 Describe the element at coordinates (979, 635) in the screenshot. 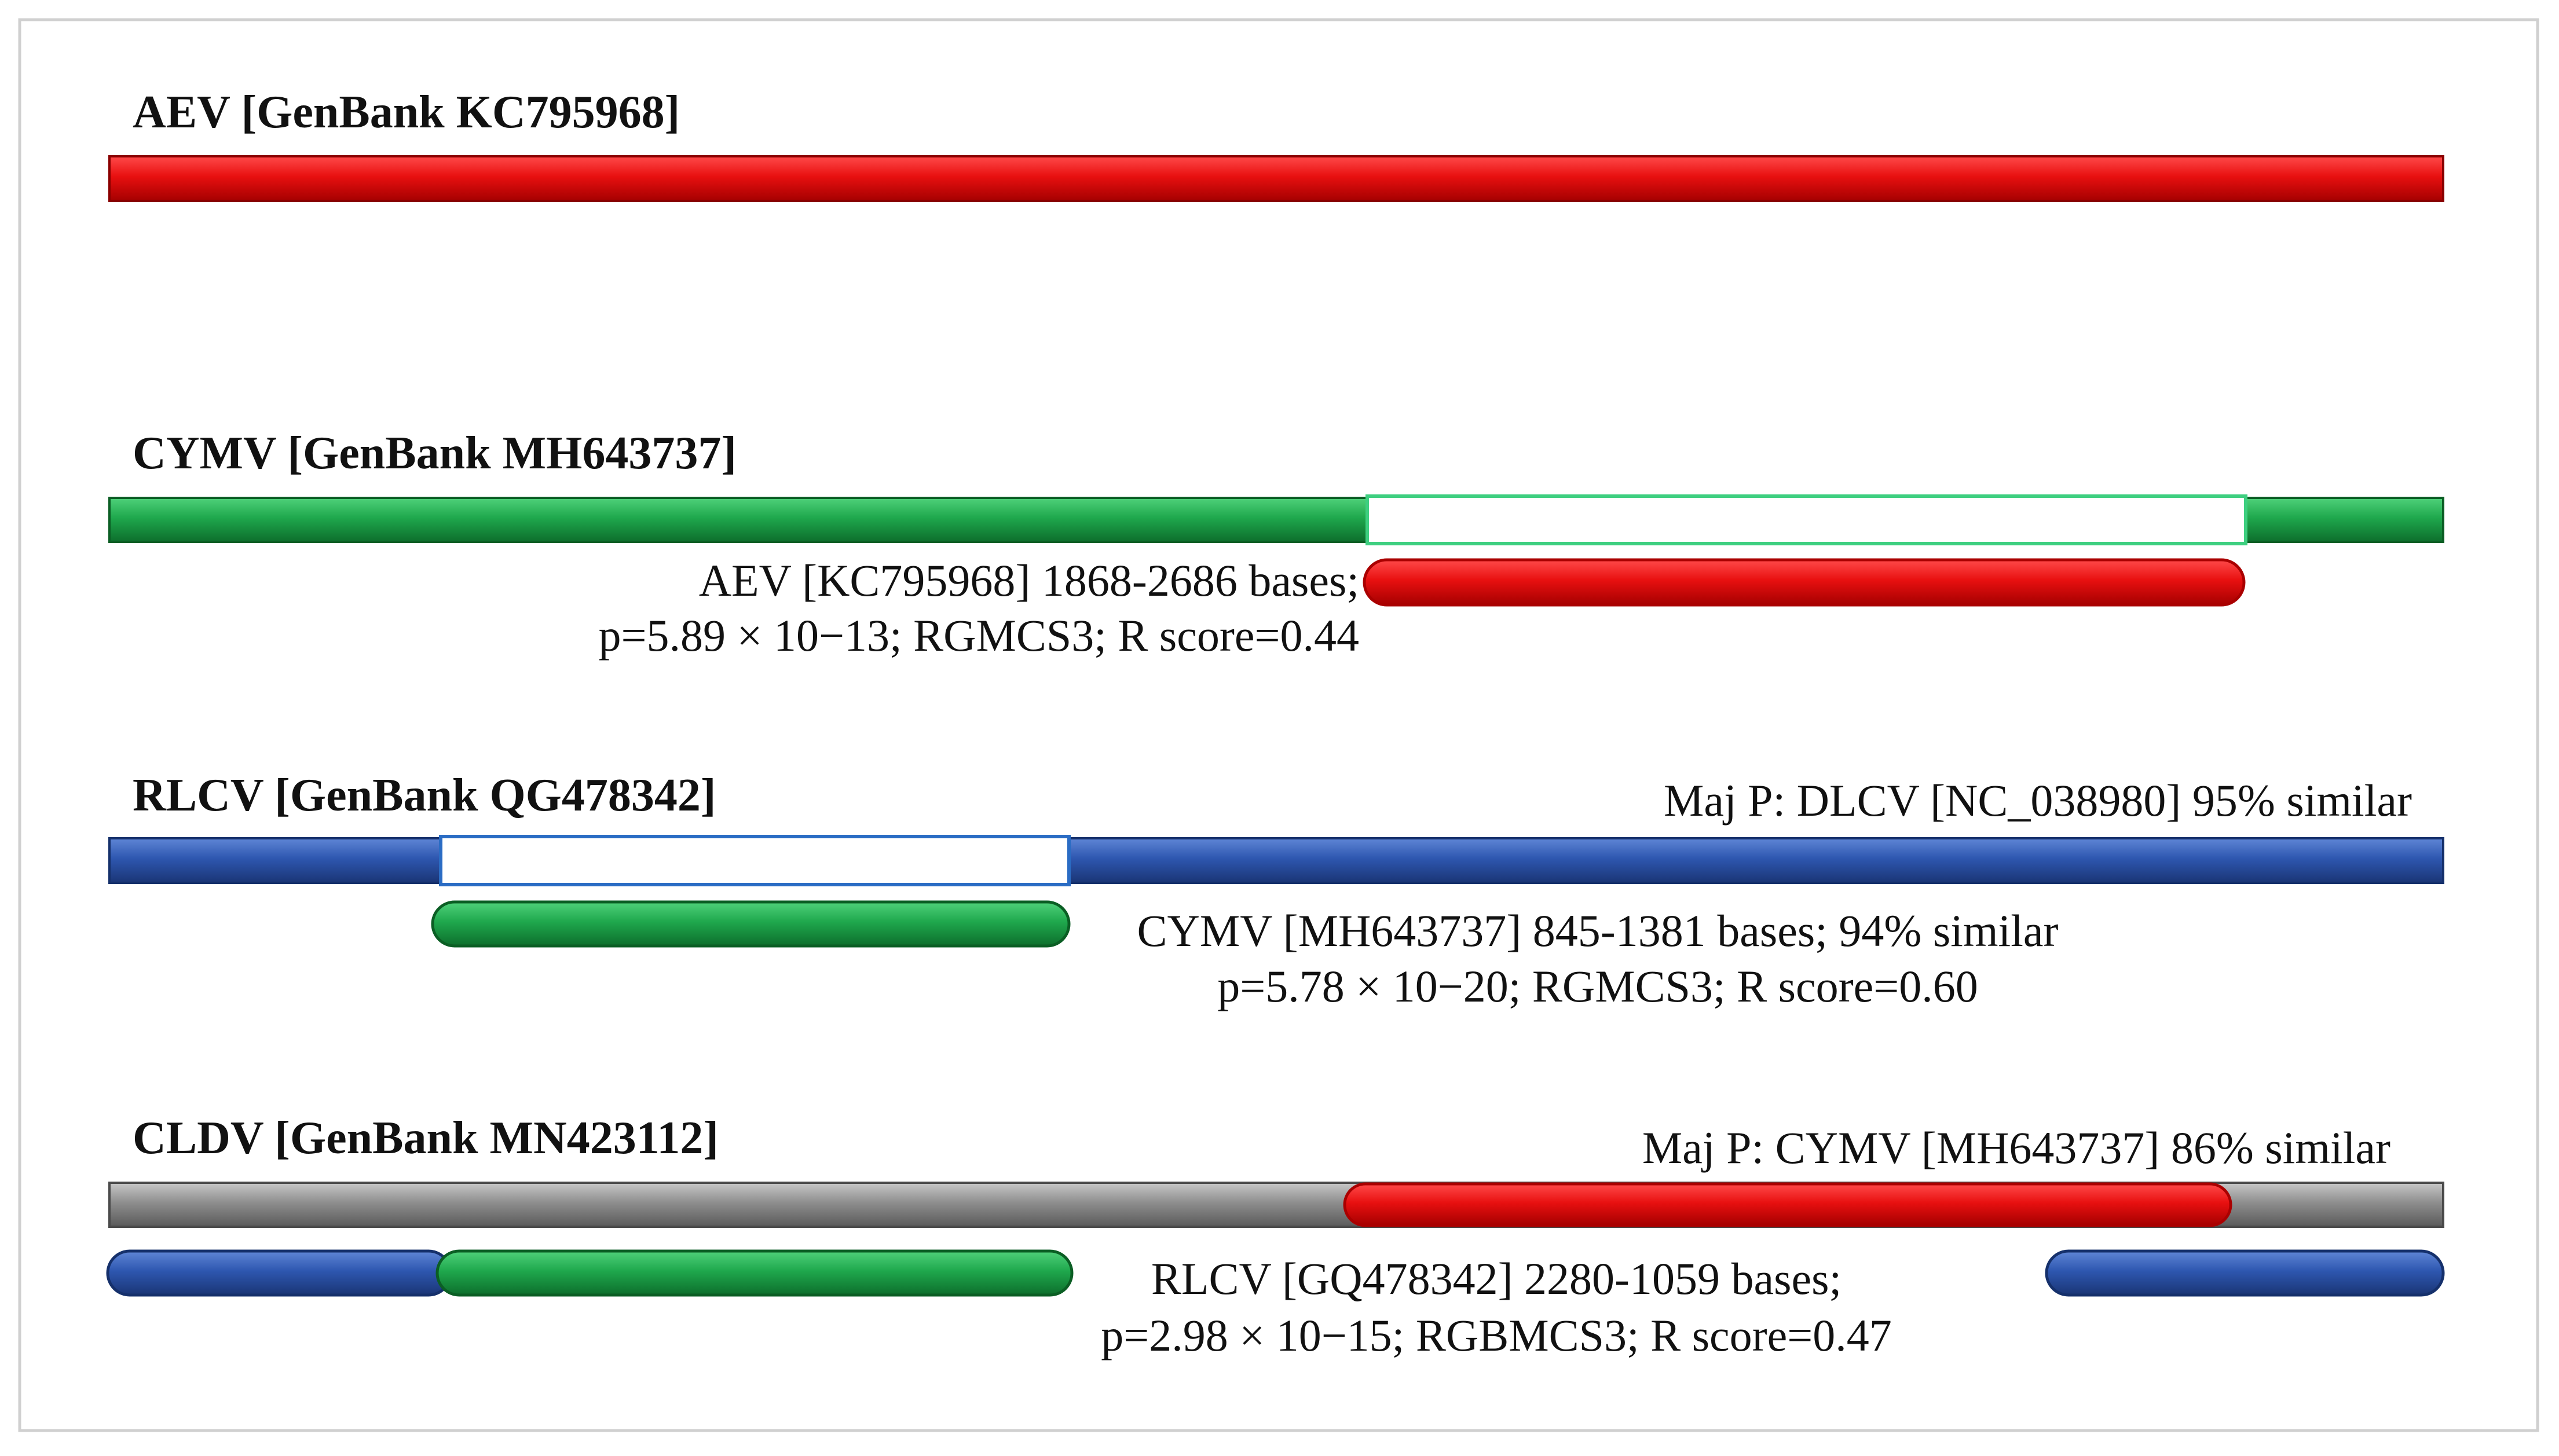

I see `annotation-line: p=5.89 × 10−13; RGMCS3; R score=0.44` at that location.